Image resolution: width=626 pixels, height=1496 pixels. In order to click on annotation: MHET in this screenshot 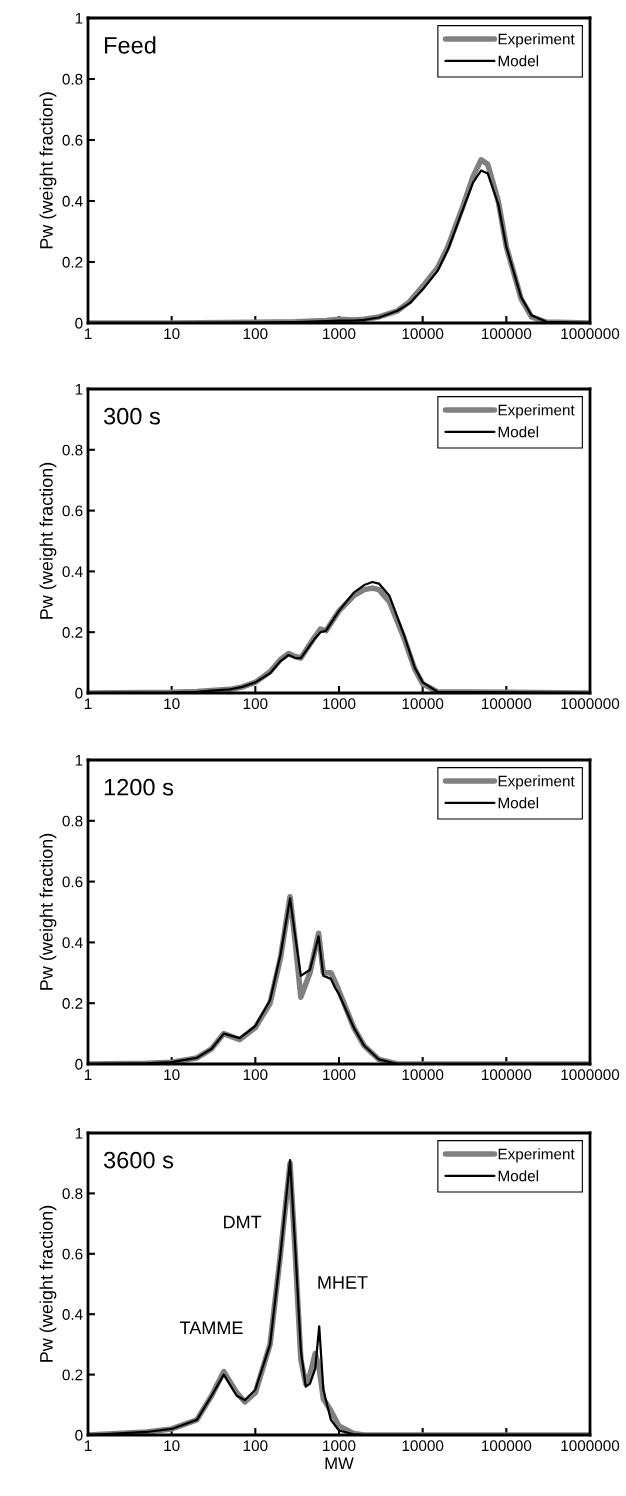, I will do `click(343, 1282)`.